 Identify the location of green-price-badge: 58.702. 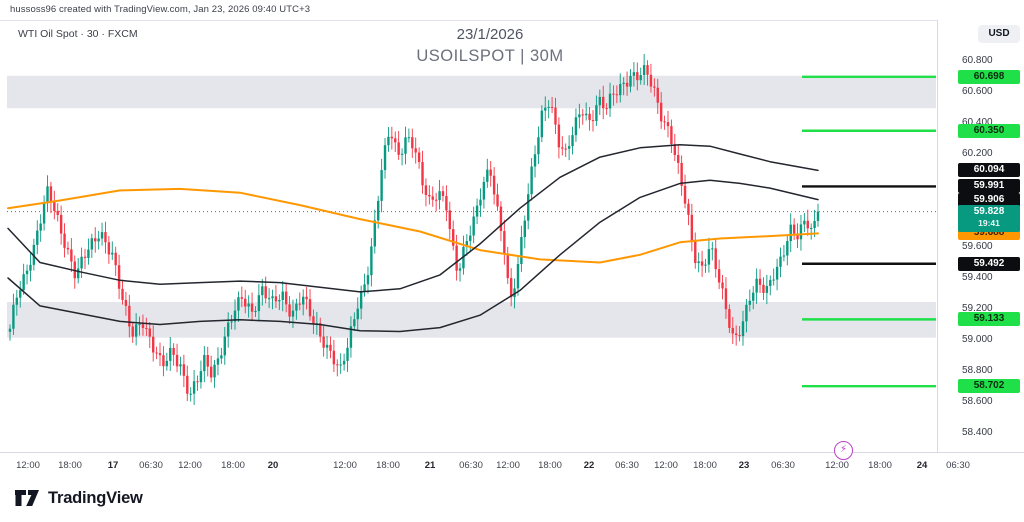
(989, 386).